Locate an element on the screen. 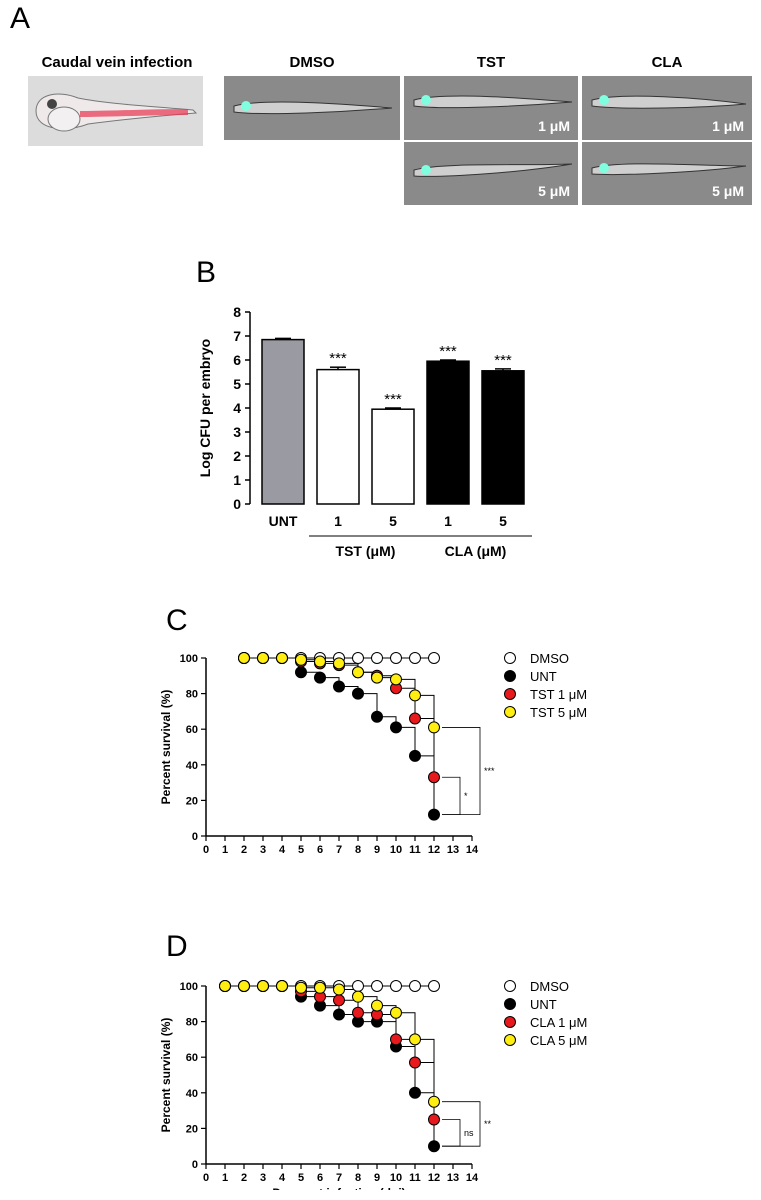 This screenshot has width=761, height=1200. y-tick-label: 80 is located at coordinates (192, 695).